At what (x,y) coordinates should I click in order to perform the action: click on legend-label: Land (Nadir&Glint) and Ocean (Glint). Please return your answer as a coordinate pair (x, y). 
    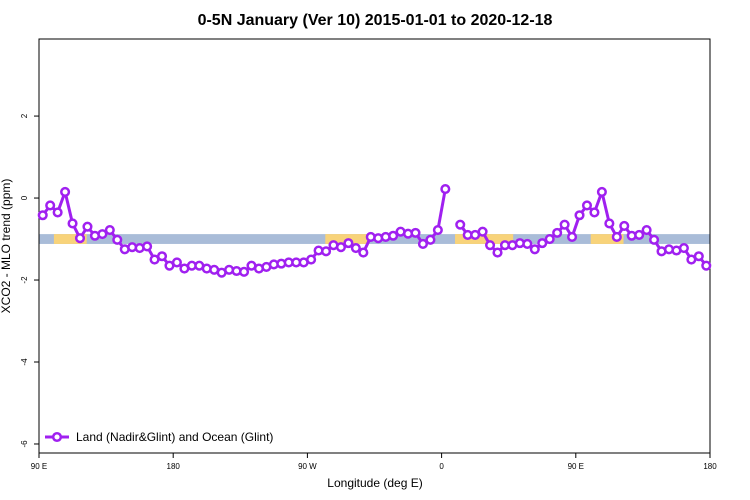
    Looking at the image, I should click on (174, 437).